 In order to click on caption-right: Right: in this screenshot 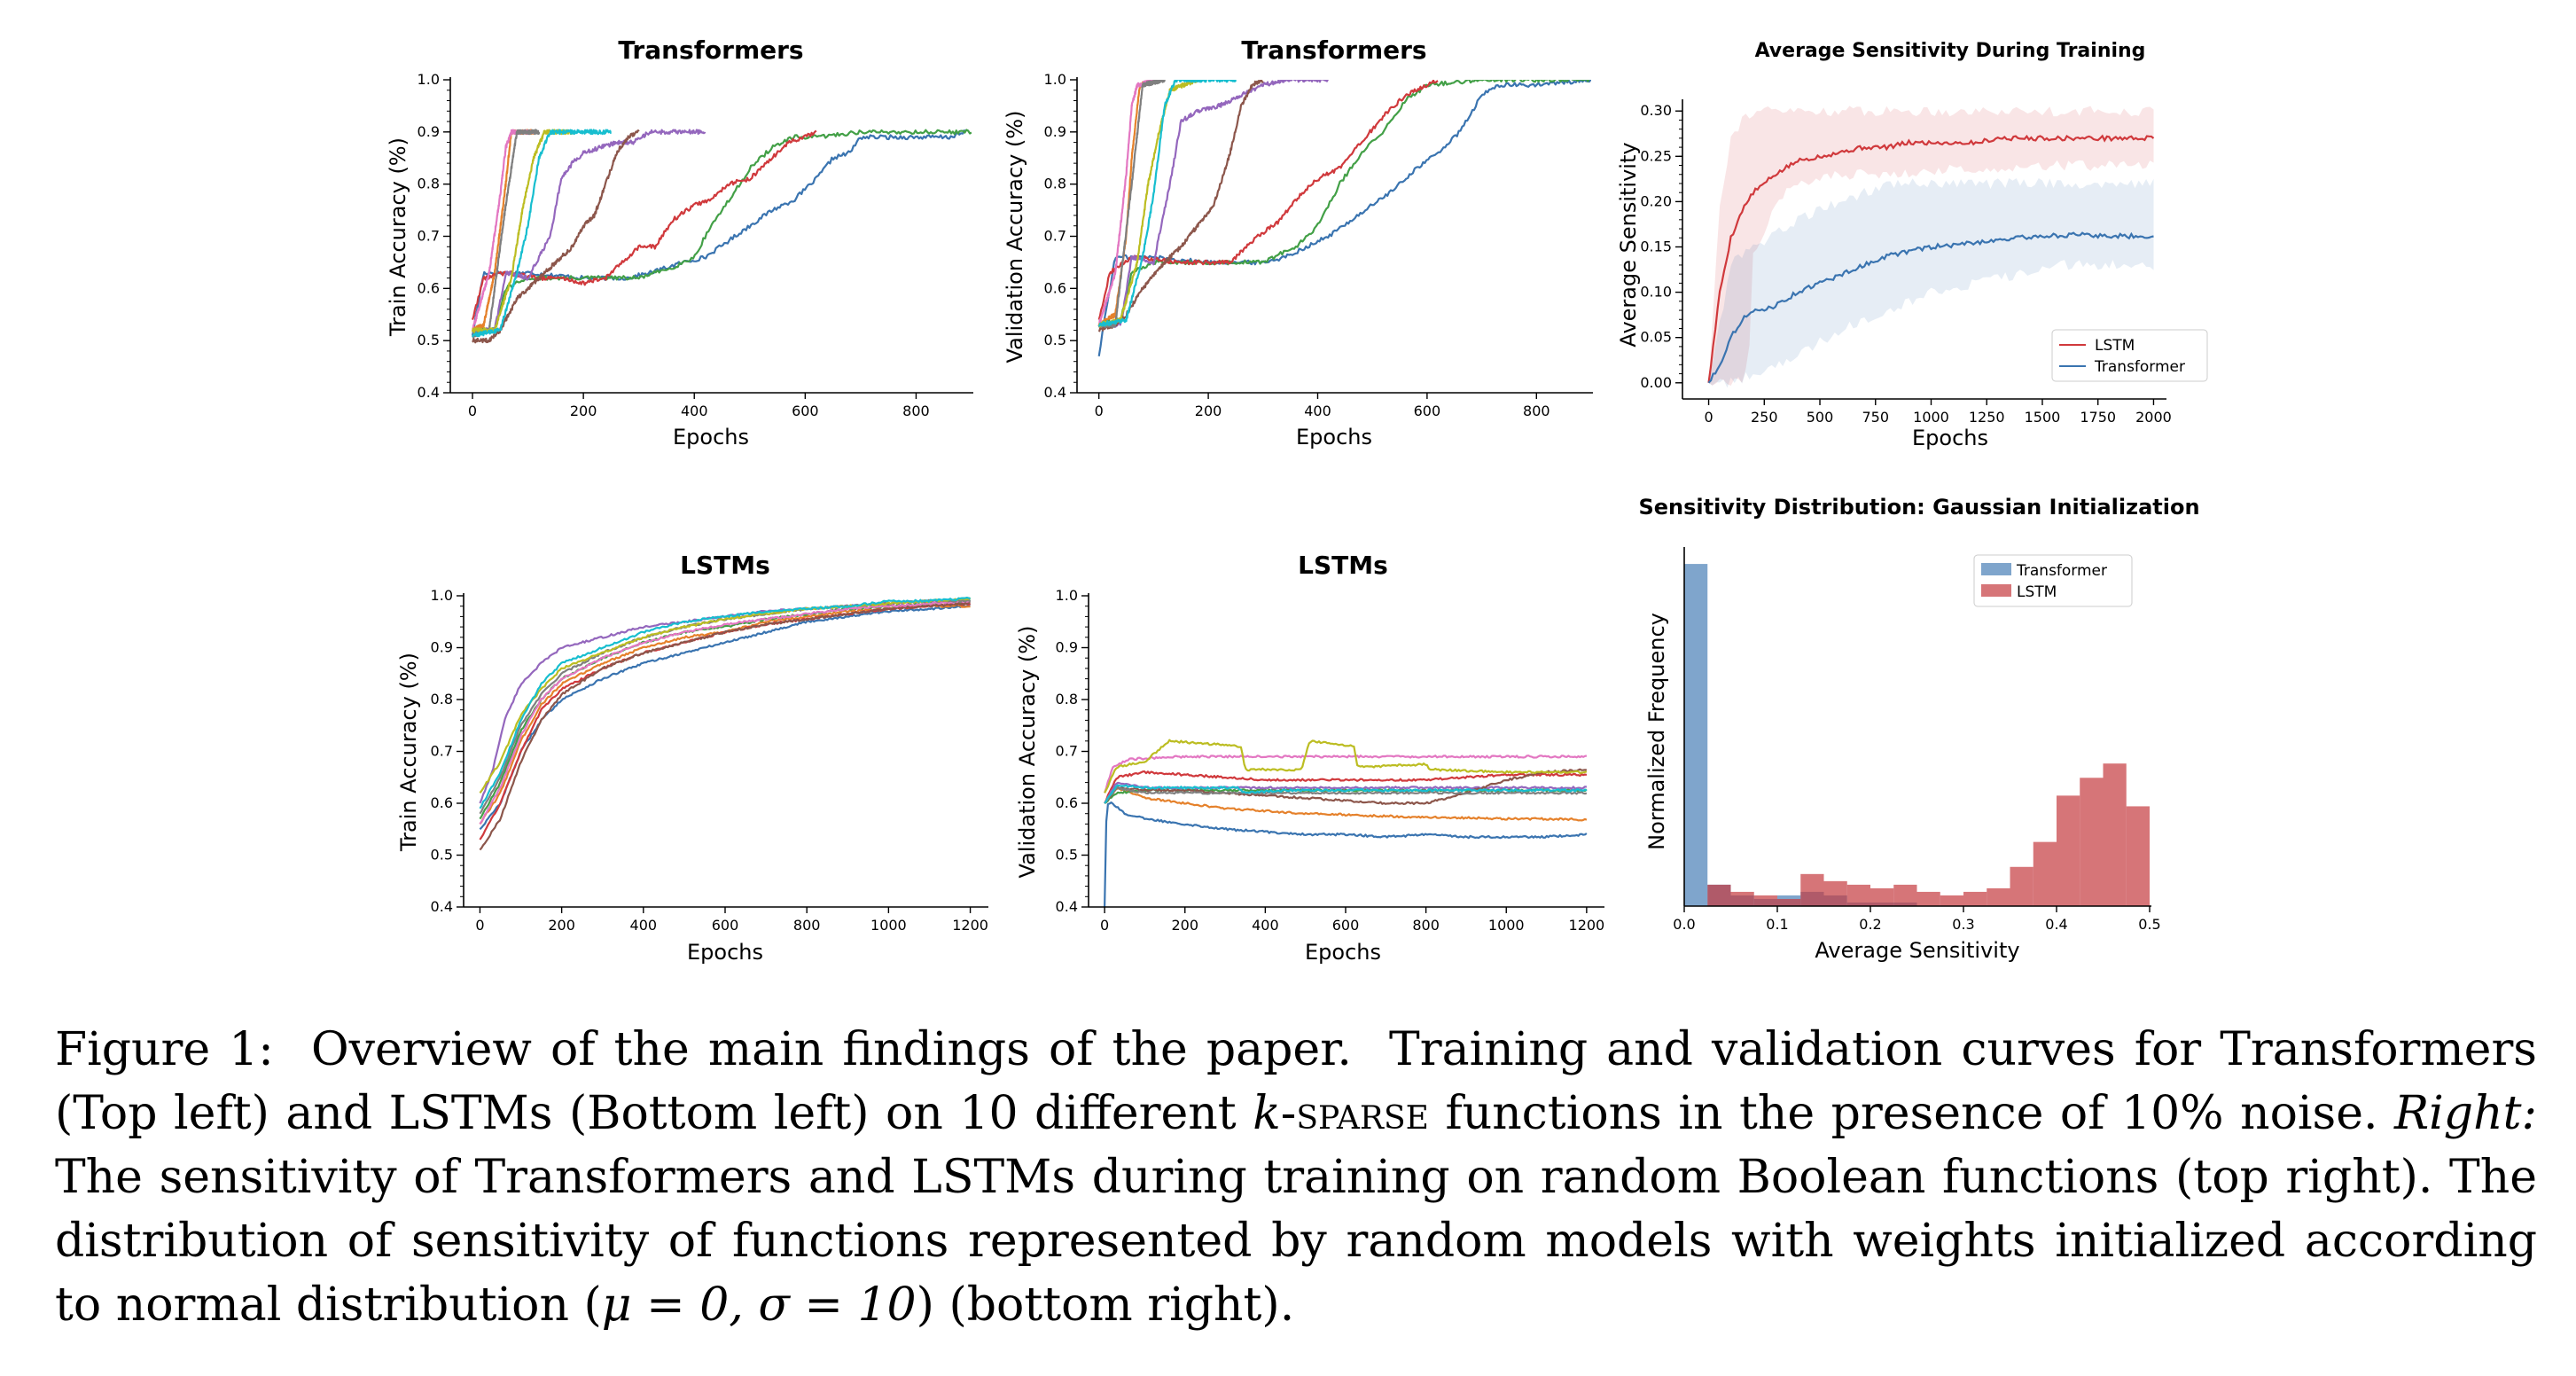, I will do `click(2465, 1113)`.